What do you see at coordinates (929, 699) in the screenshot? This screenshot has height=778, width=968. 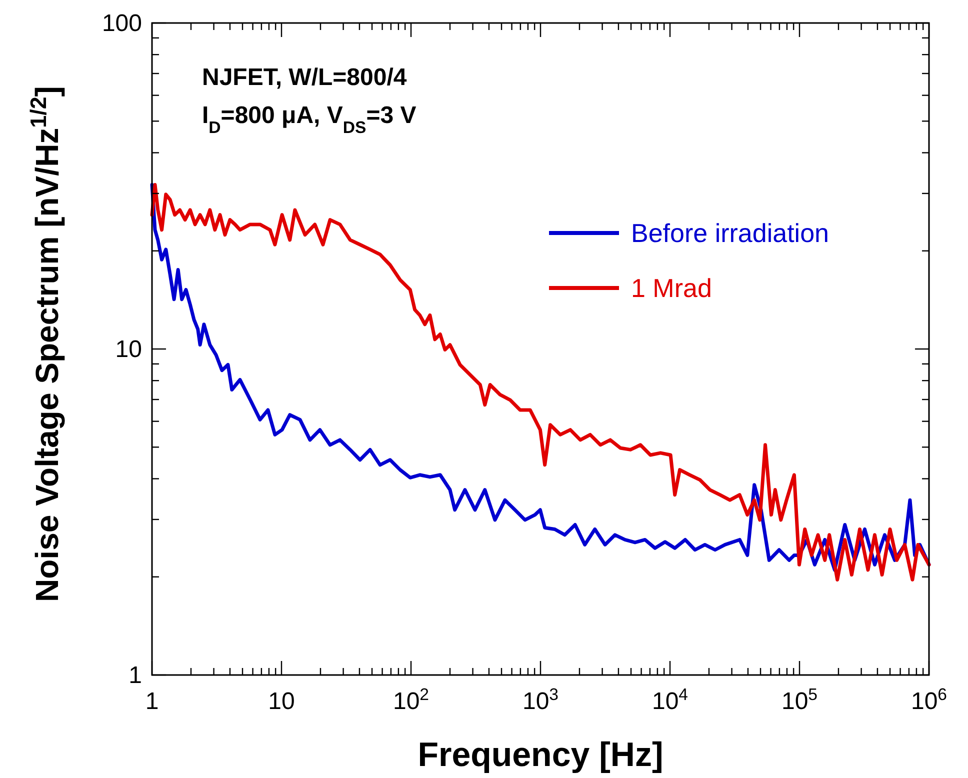 I see `x-tick-label: 10$^{6}$` at bounding box center [929, 699].